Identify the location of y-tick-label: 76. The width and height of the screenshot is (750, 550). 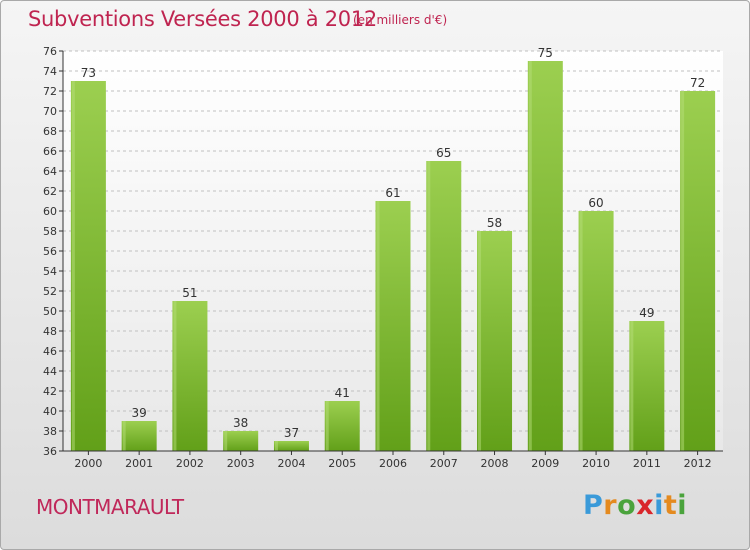
(50, 51).